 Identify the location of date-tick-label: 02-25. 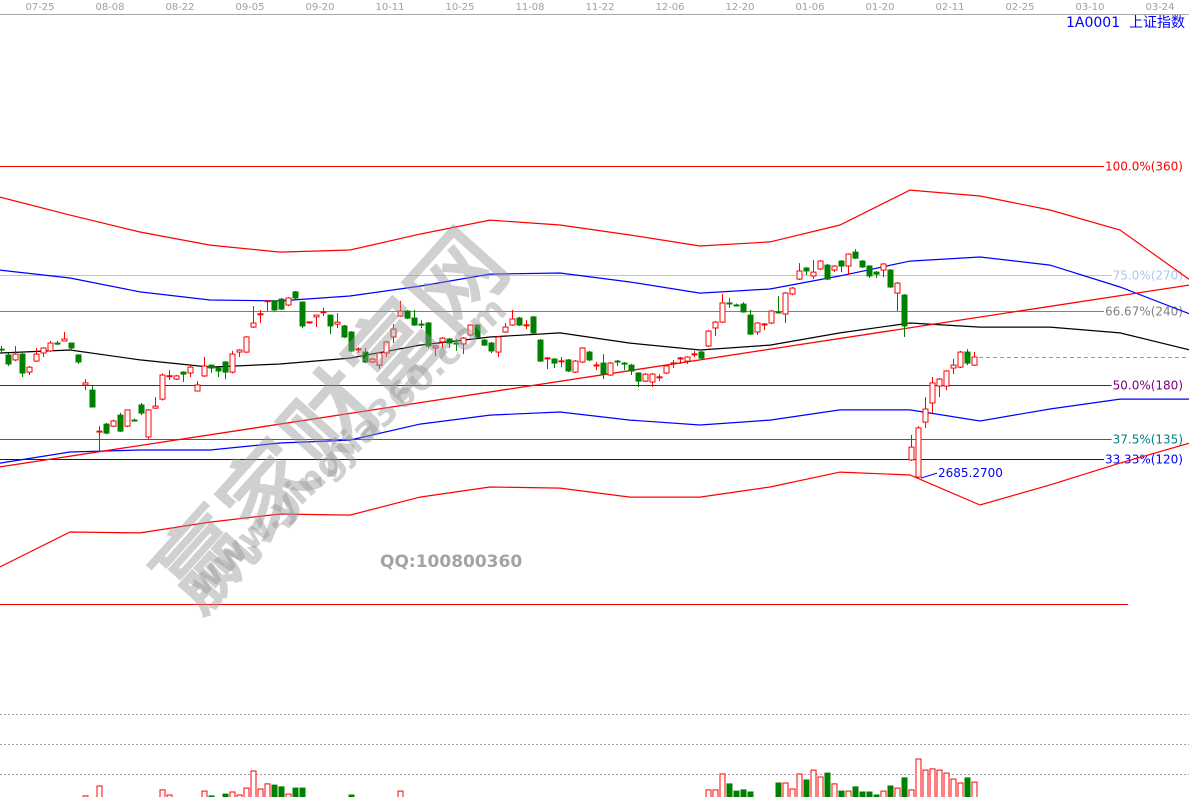
(1019, 7).